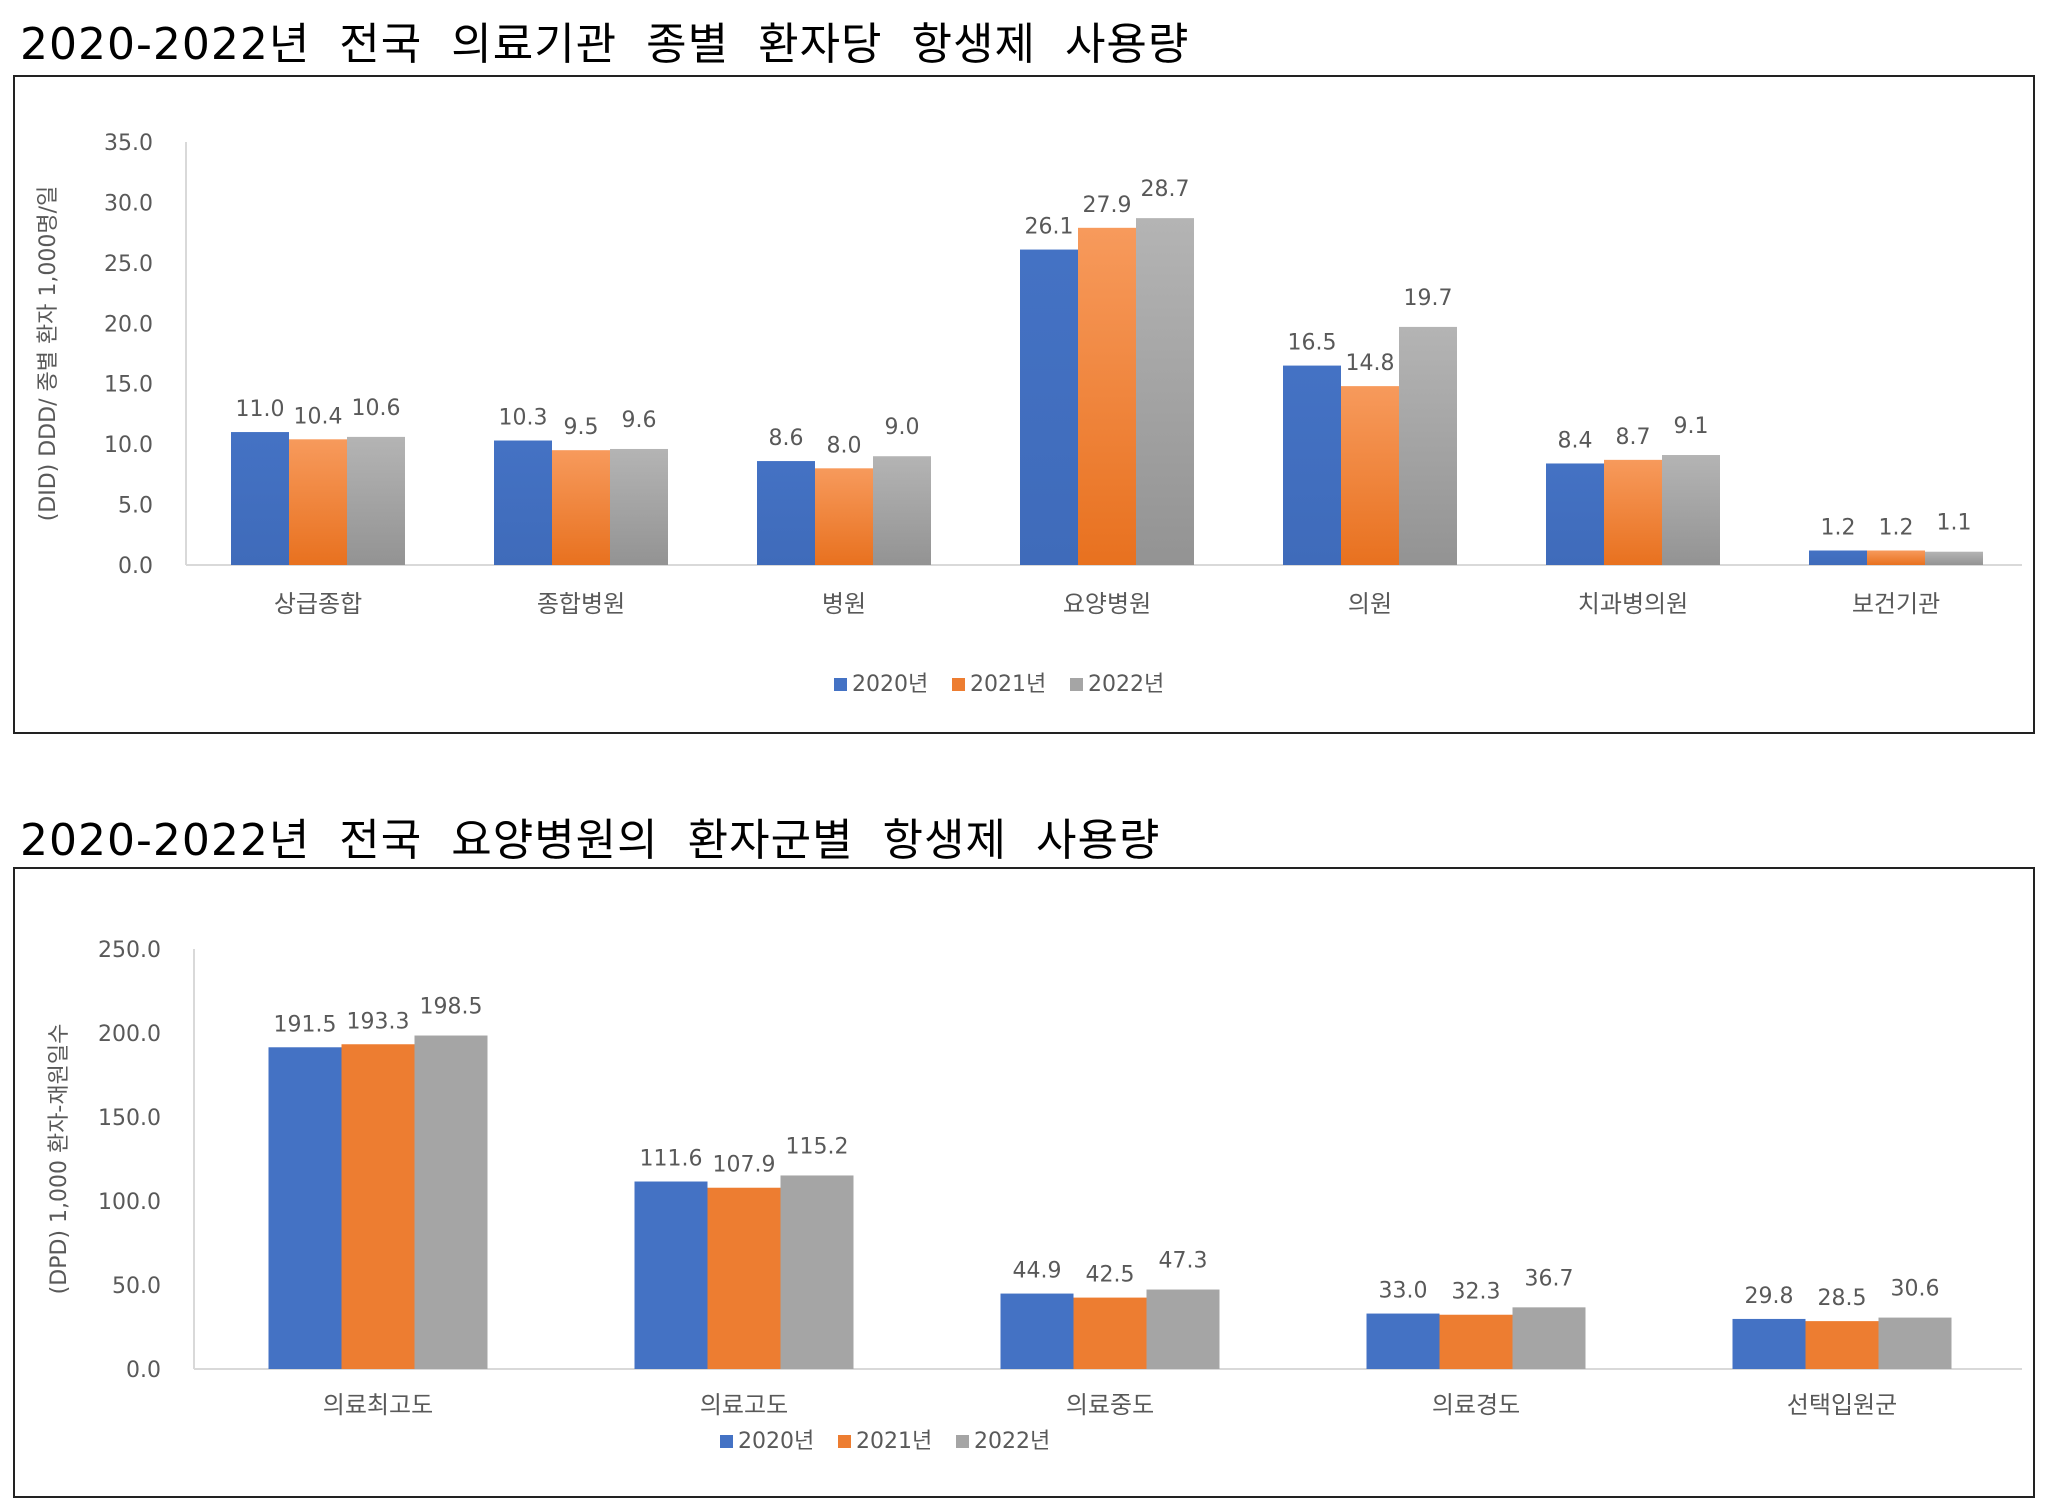 This screenshot has height=1508, width=2048. Describe the element at coordinates (1049, 227) in the screenshot. I see `data-label: 26.1` at that location.